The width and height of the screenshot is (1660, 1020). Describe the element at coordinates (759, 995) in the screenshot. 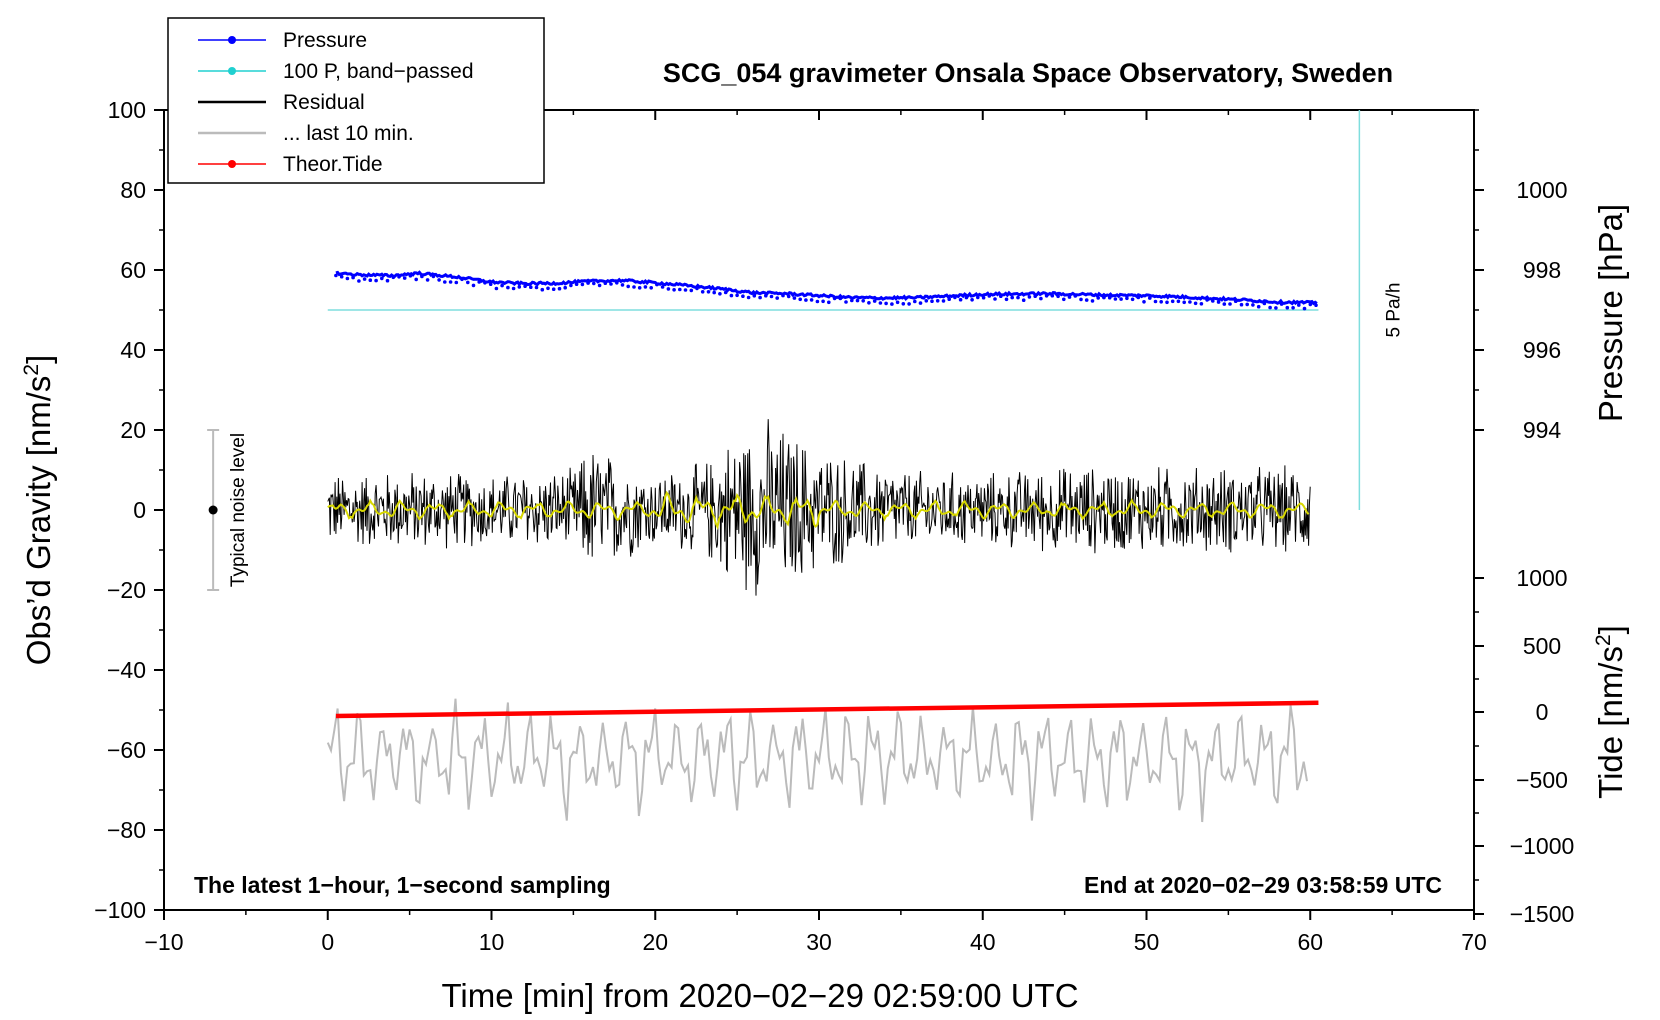

I see `x-axis-title: Time [min] from 2020−02−29 02:59:00 UTC` at that location.